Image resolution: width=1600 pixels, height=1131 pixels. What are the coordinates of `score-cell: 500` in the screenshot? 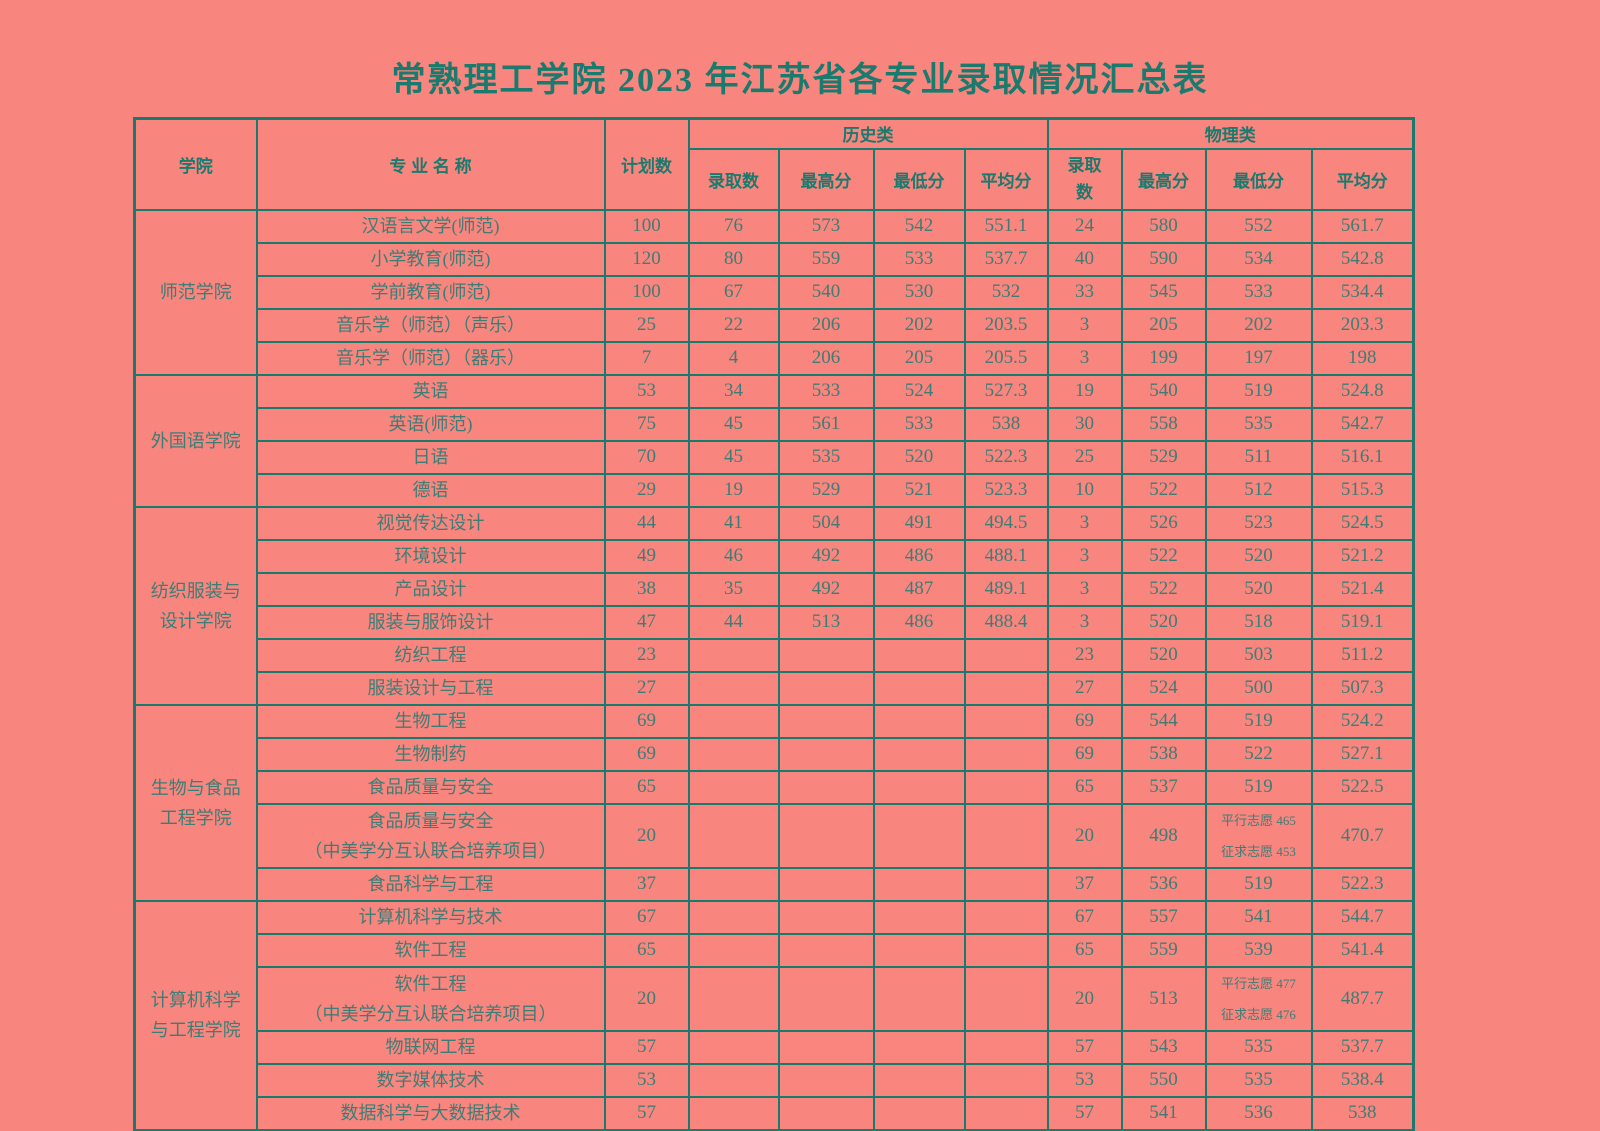 It's located at (1258, 688).